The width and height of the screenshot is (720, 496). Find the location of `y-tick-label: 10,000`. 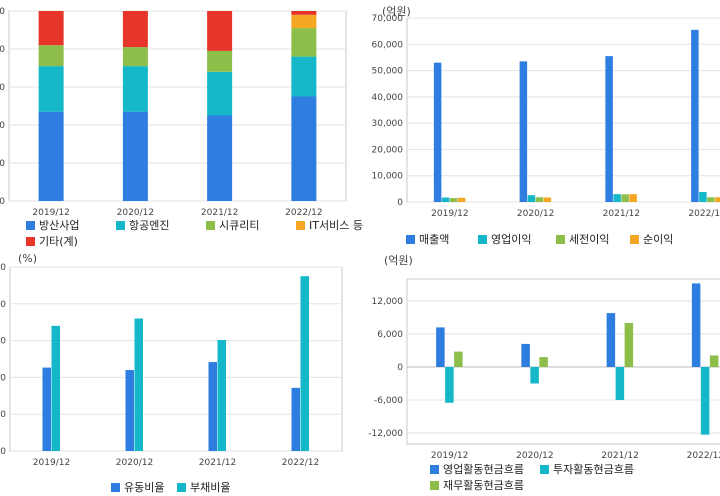

y-tick-label: 10,000 is located at coordinates (388, 177).